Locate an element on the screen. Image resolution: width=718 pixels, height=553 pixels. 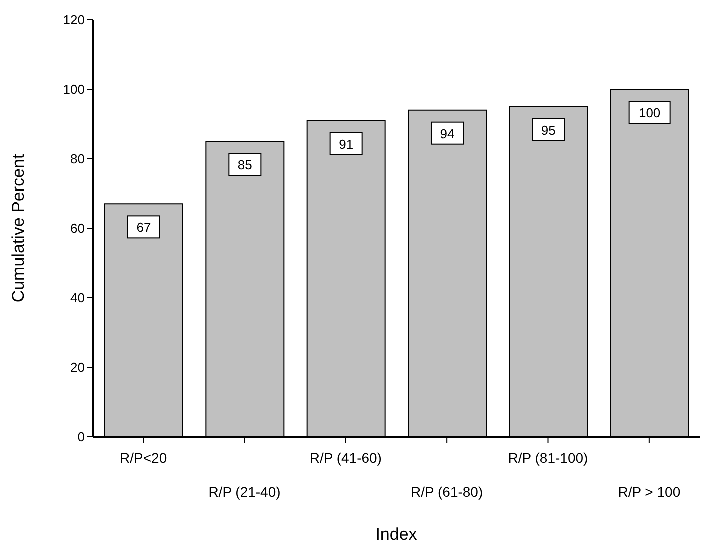
x-tick-label: R/P (41-60) is located at coordinates (346, 458).